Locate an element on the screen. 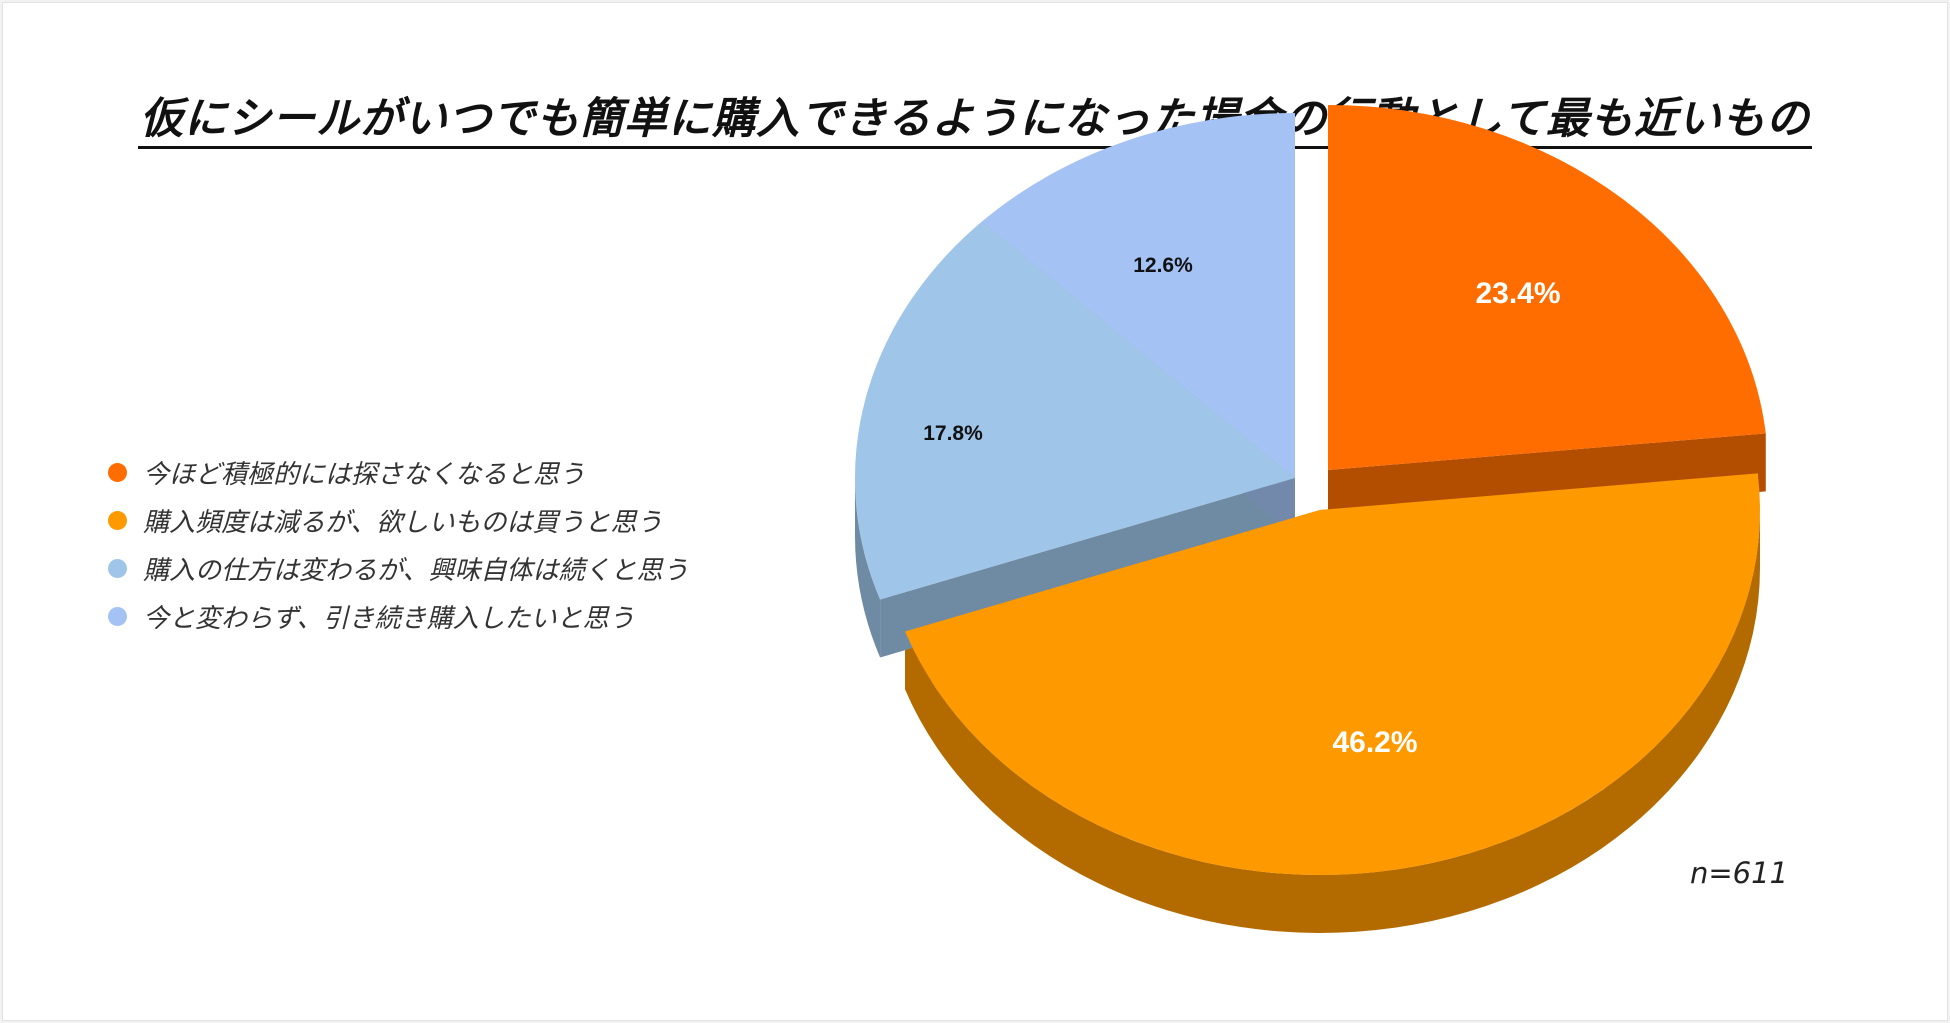  legend-label: 購入の仕方は変わるが、興味自体は続くと思う is located at coordinates (416, 570).